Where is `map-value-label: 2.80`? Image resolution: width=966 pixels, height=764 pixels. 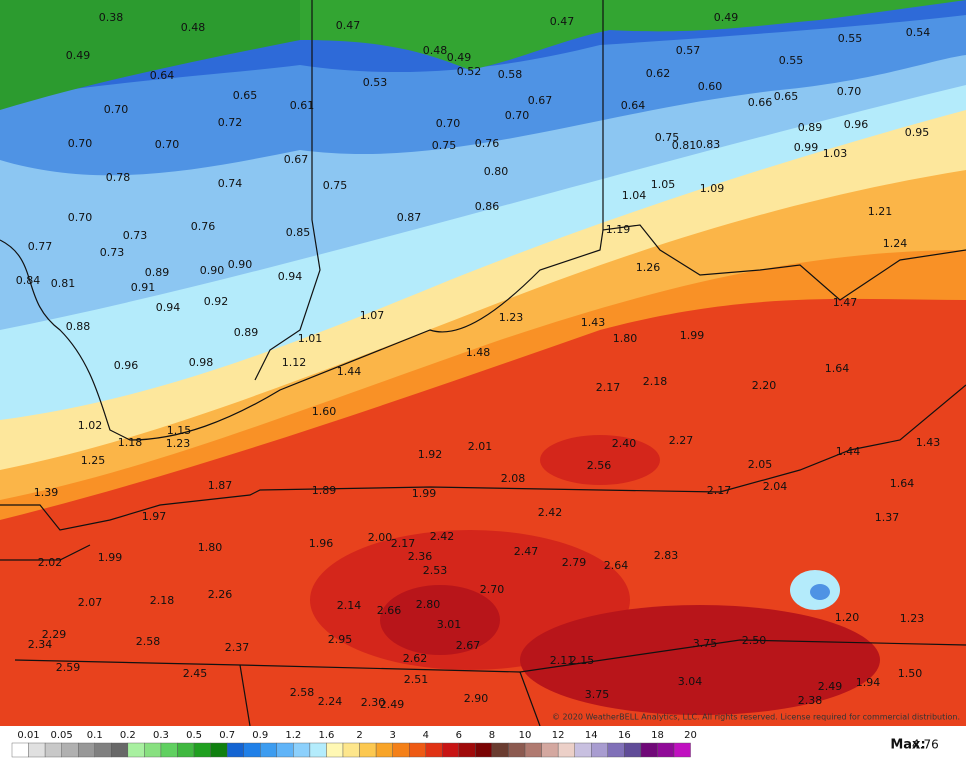 map-value-label: 2.80 is located at coordinates (428, 604).